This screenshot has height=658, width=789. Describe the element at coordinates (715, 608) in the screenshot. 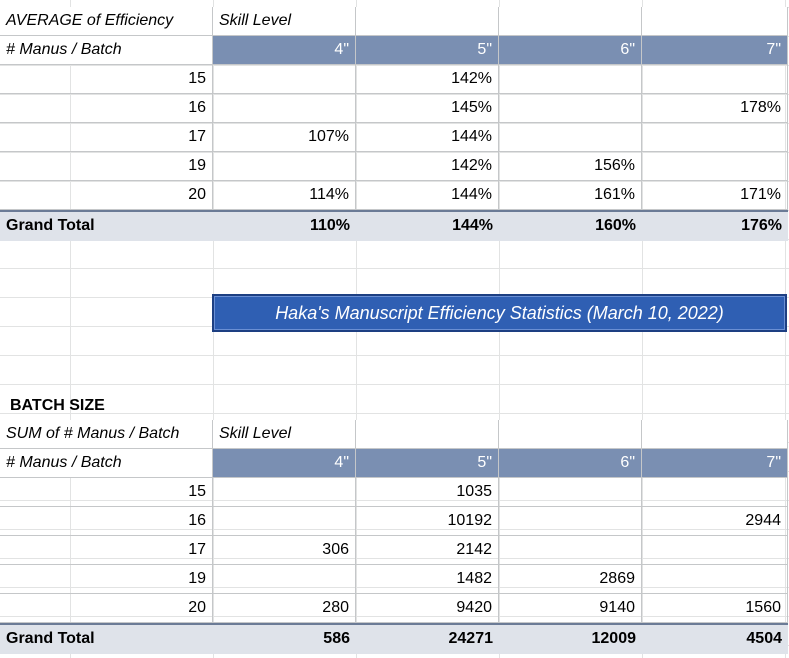

I see `value-cell: 1560` at that location.